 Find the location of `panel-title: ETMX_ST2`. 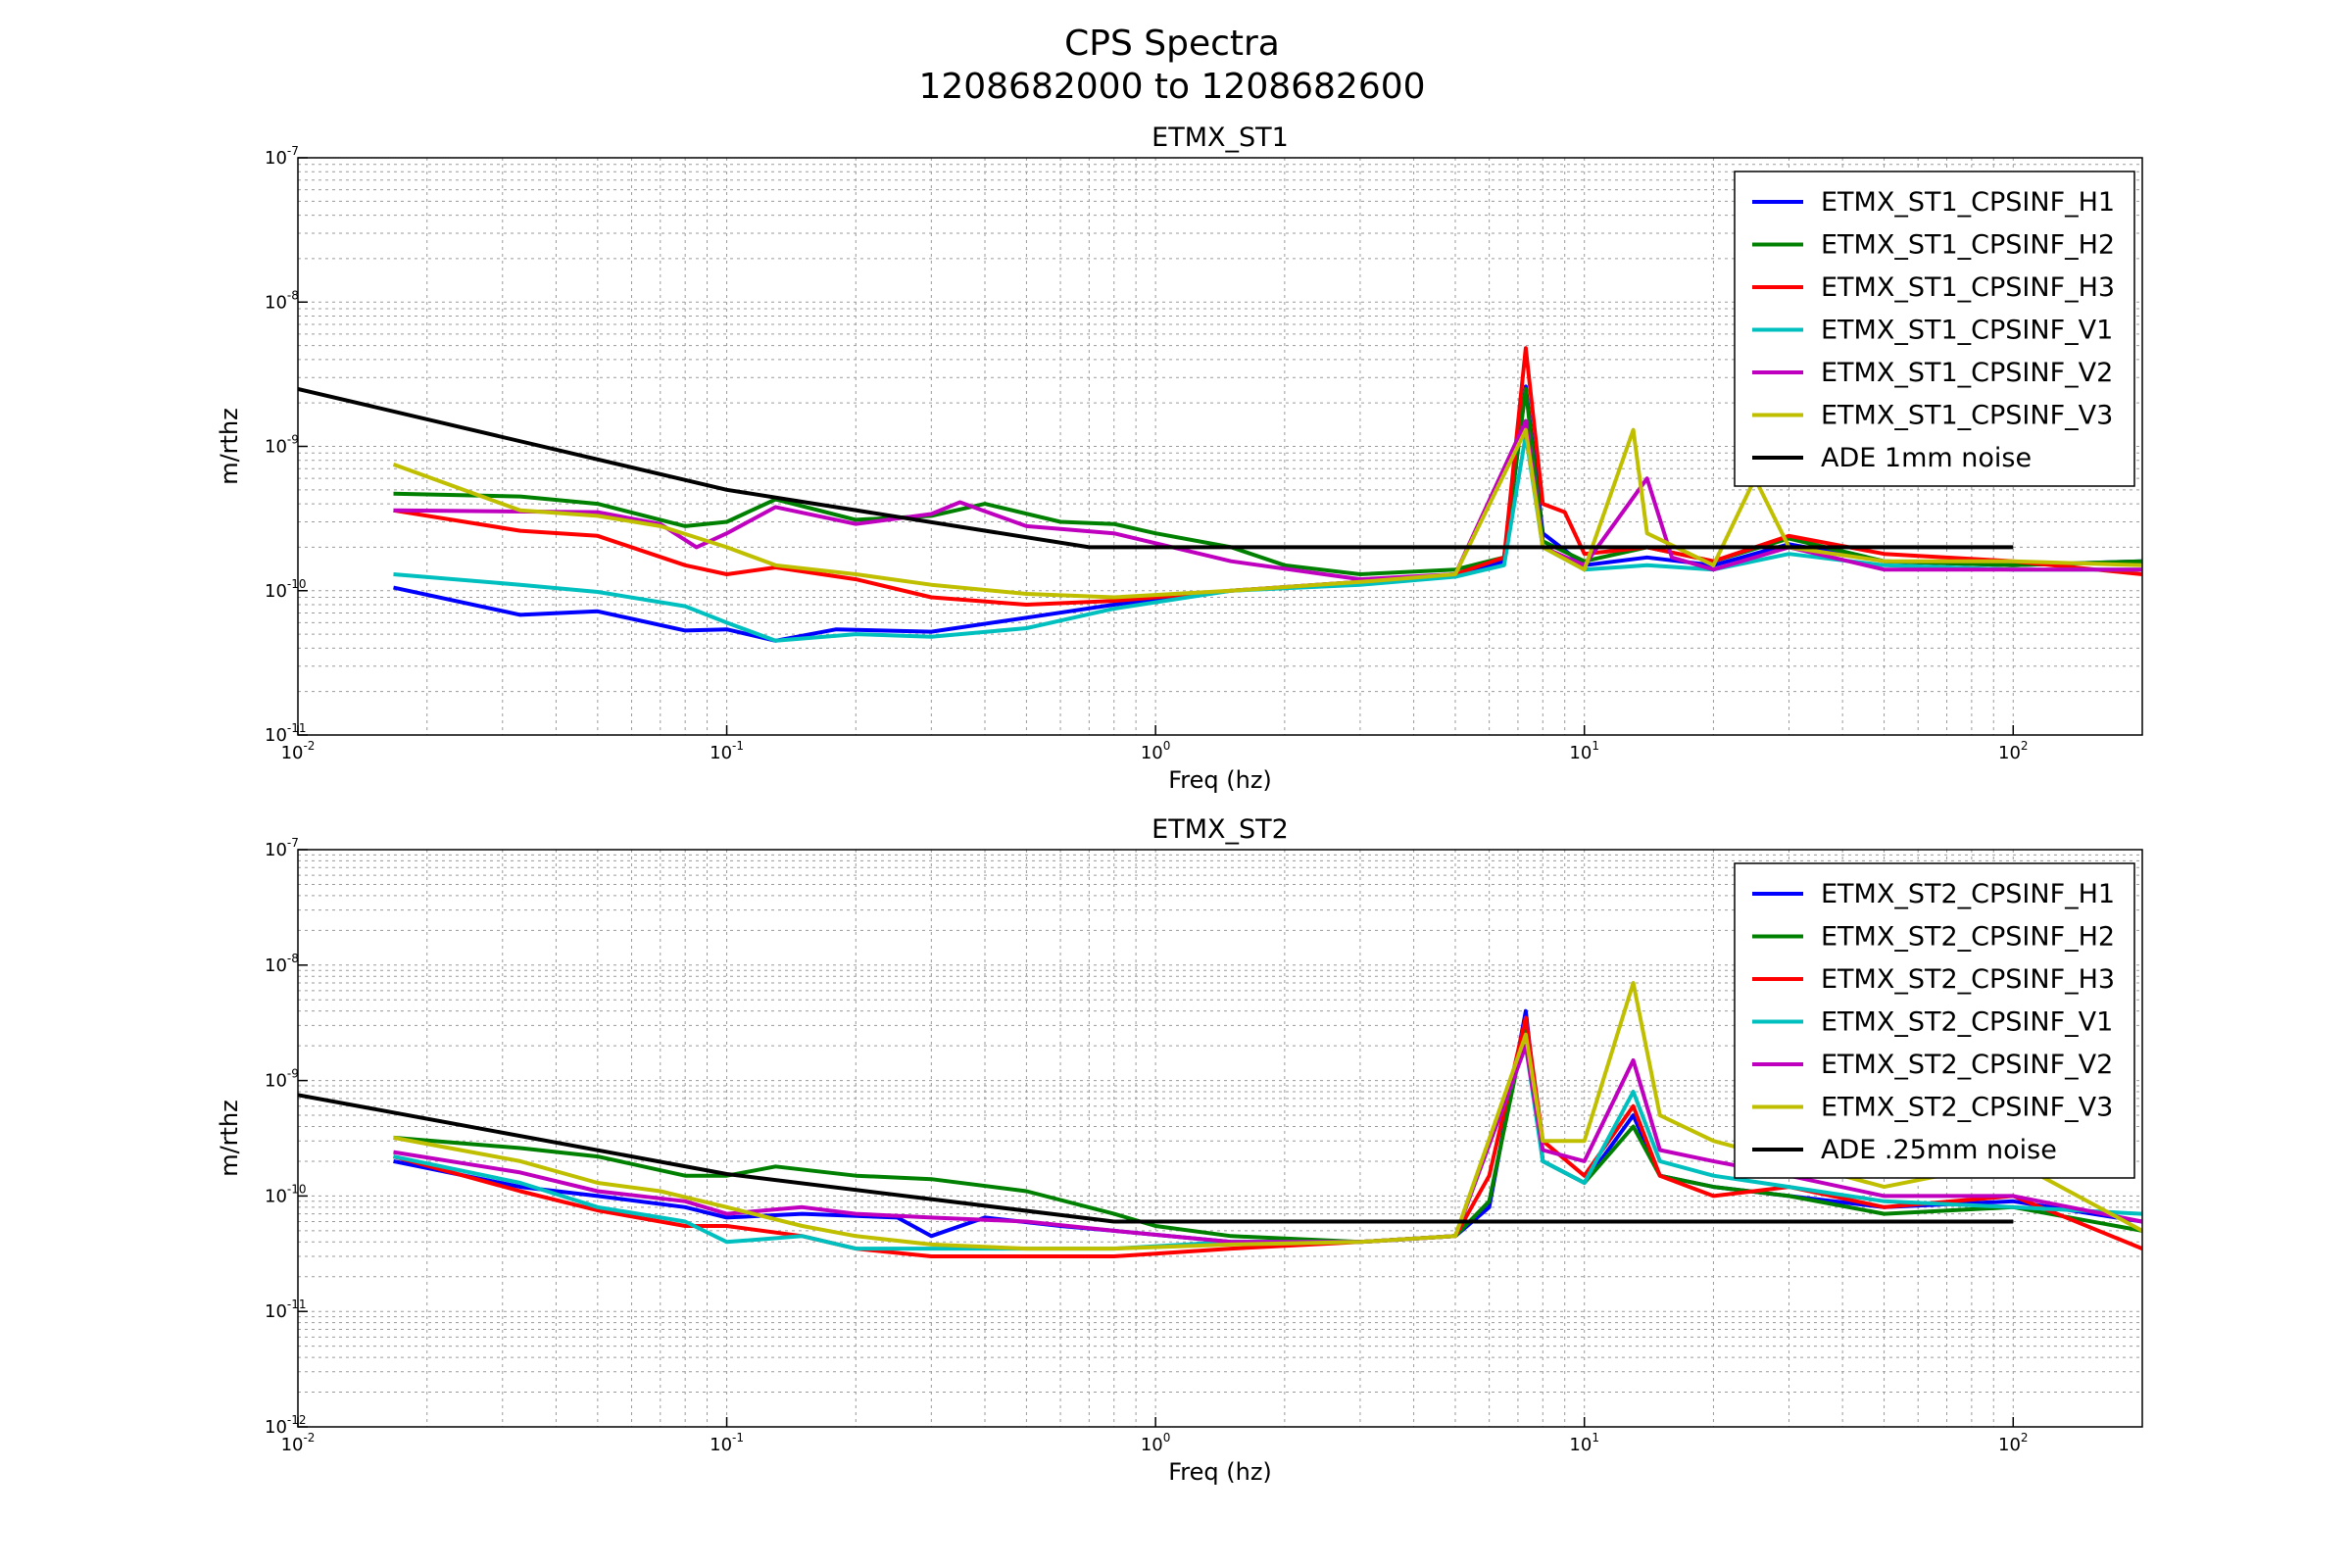

panel-title: ETMX_ST2 is located at coordinates (1220, 829).